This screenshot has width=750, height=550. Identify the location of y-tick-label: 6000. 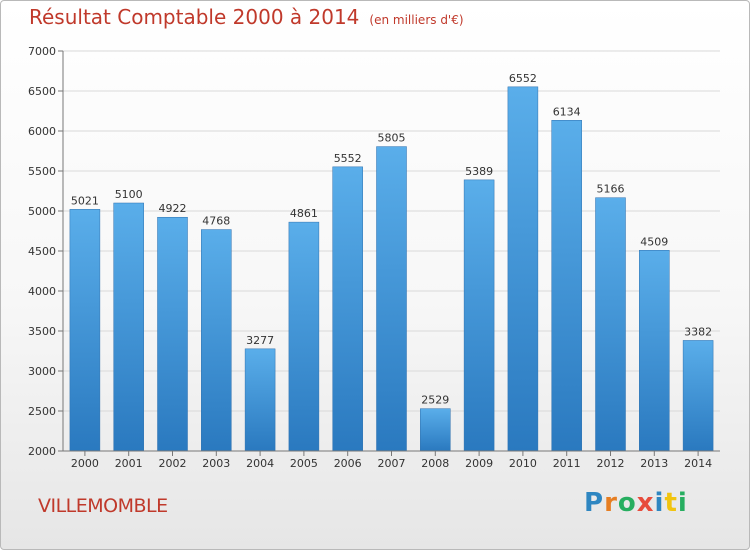
(42, 131).